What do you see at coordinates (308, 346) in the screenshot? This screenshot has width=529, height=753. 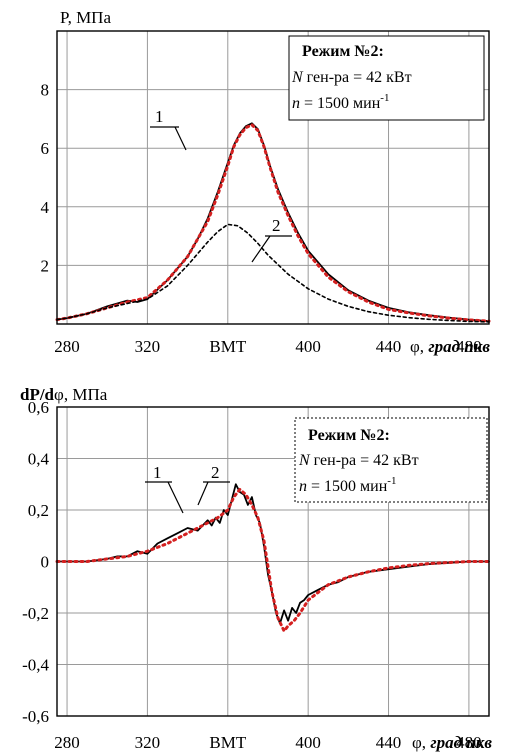 I see `top-x-tick-label: 400` at bounding box center [308, 346].